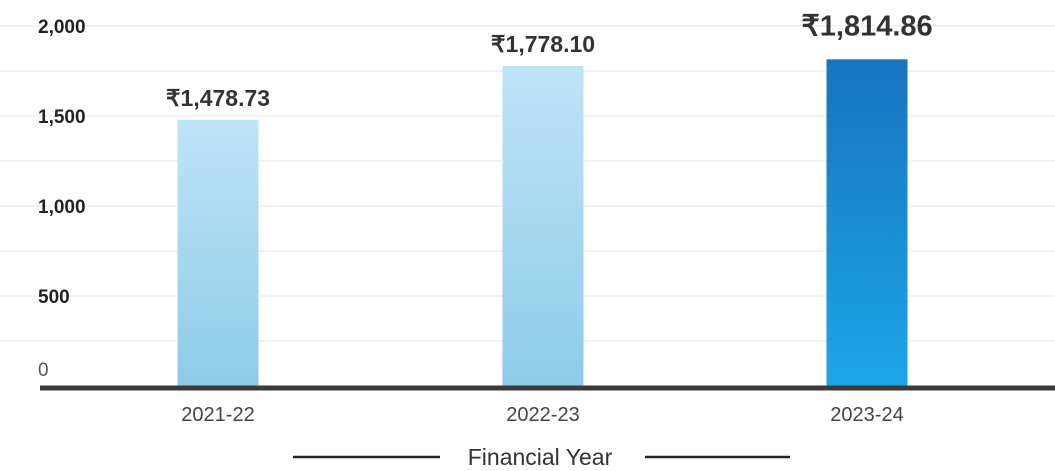 This screenshot has height=471, width=1055. Describe the element at coordinates (218, 98) in the screenshot. I see `data-label: ₹1,478.73` at that location.